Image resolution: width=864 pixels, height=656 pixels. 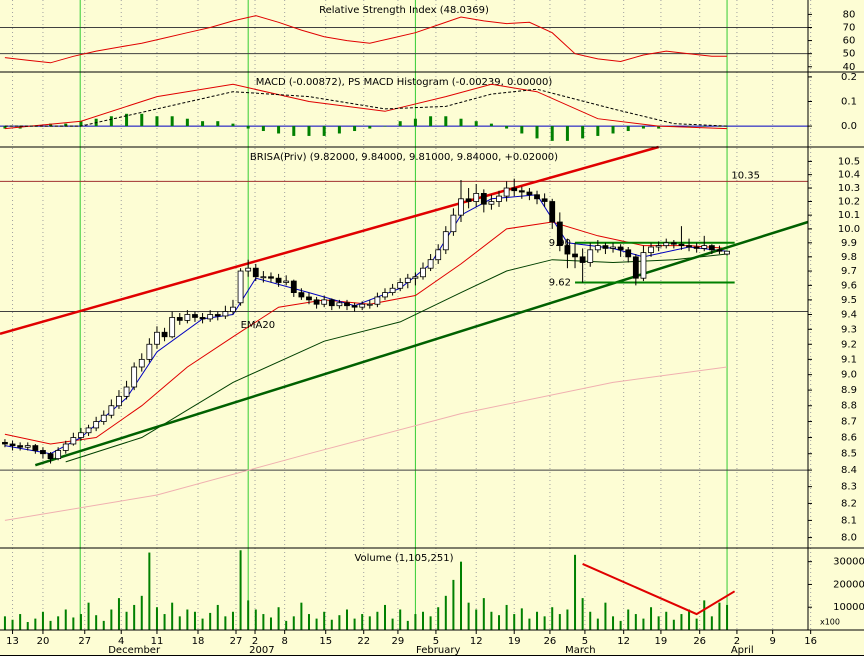 I want to click on x-tick-label: 2, so click(x=737, y=641).